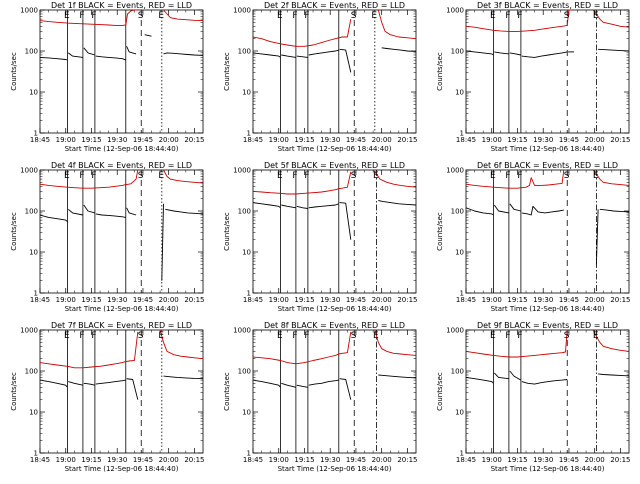 This screenshot has height=484, width=640. What do you see at coordinates (246, 413) in the screenshot?
I see `y-tick-label: 10` at bounding box center [246, 413].